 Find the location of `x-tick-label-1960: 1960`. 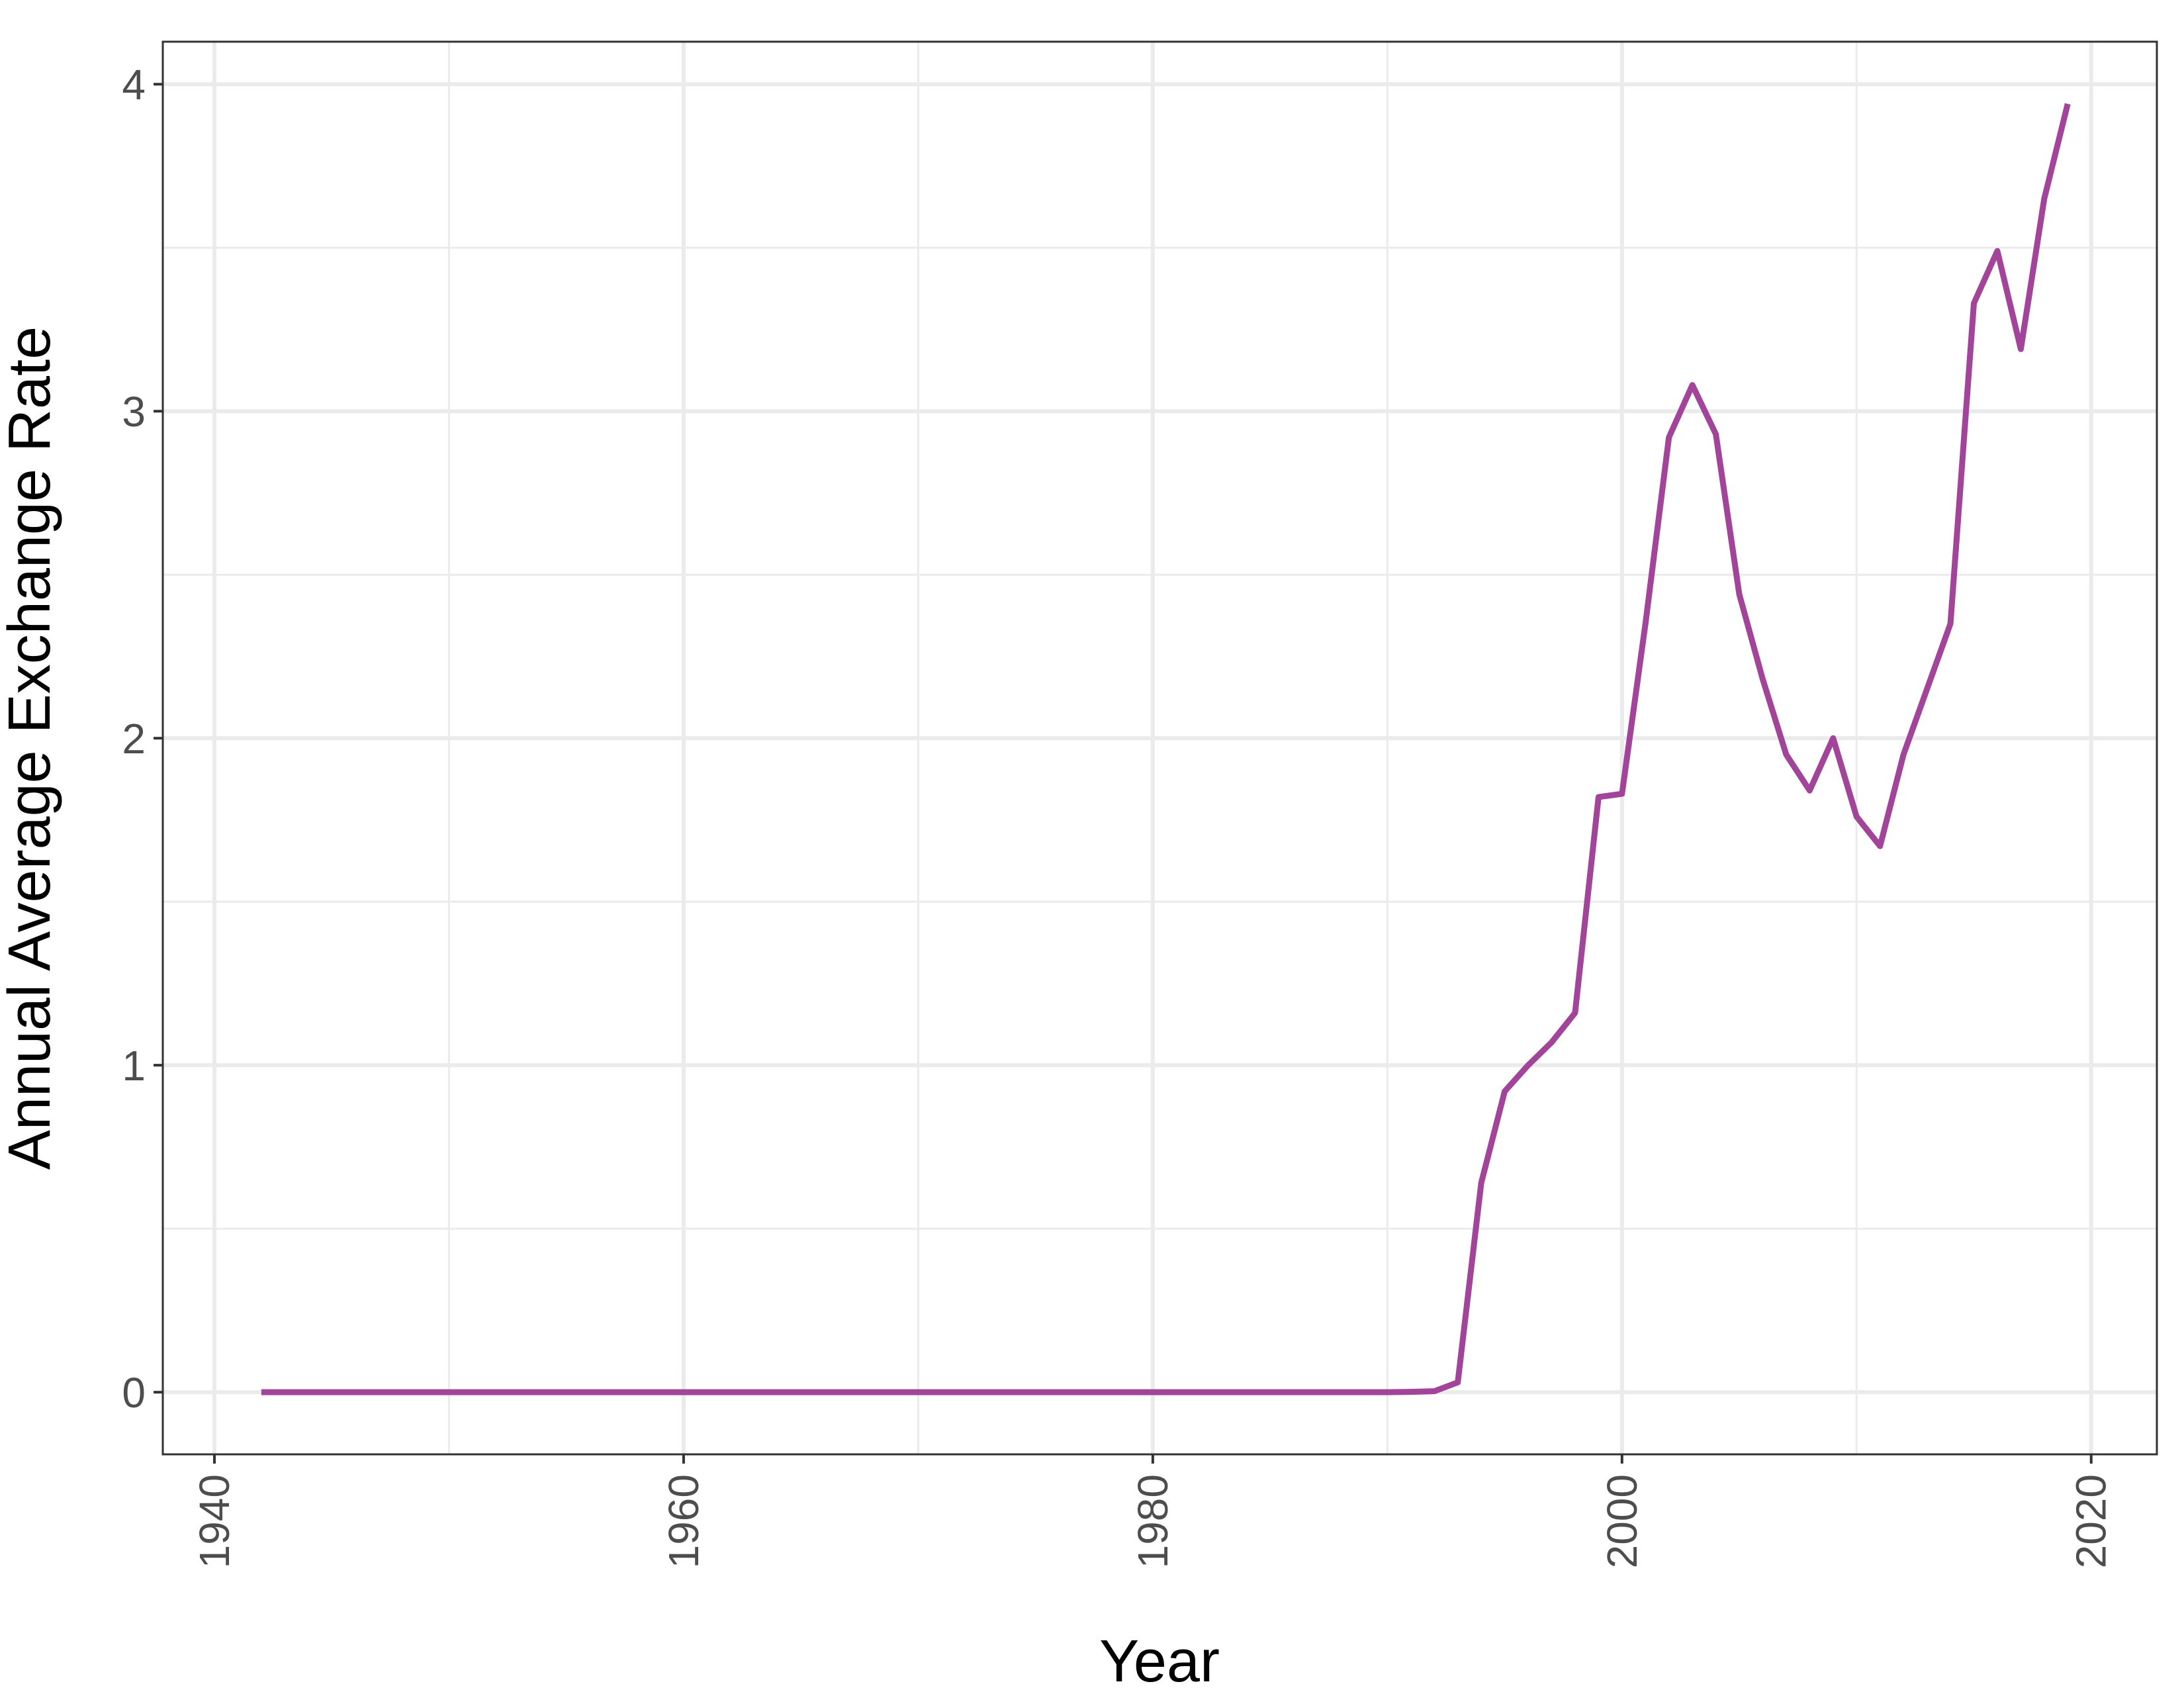

x-tick-label-1960: 1960 is located at coordinates (684, 1521).